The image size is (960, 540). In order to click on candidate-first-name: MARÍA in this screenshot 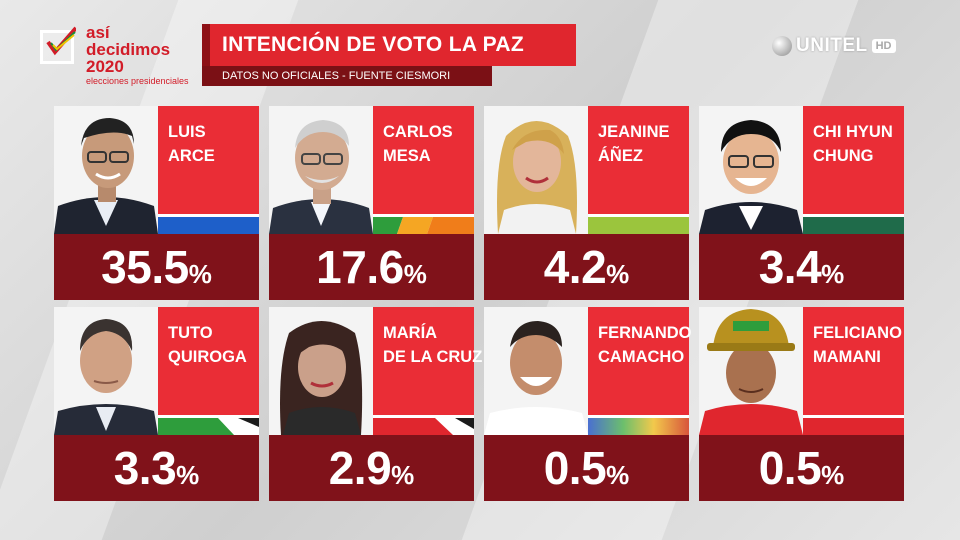, I will do `click(410, 333)`.